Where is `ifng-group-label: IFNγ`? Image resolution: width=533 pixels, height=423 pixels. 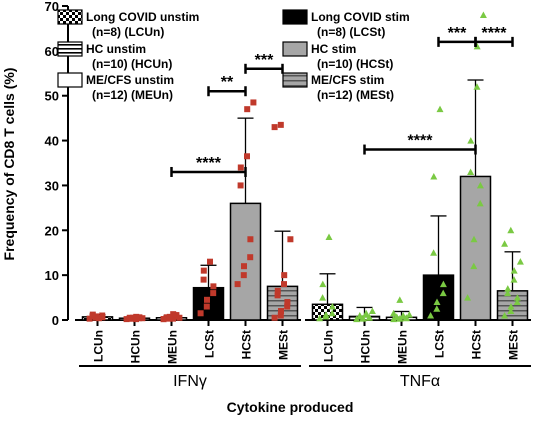 ifng-group-label: IFNγ is located at coordinates (190, 381).